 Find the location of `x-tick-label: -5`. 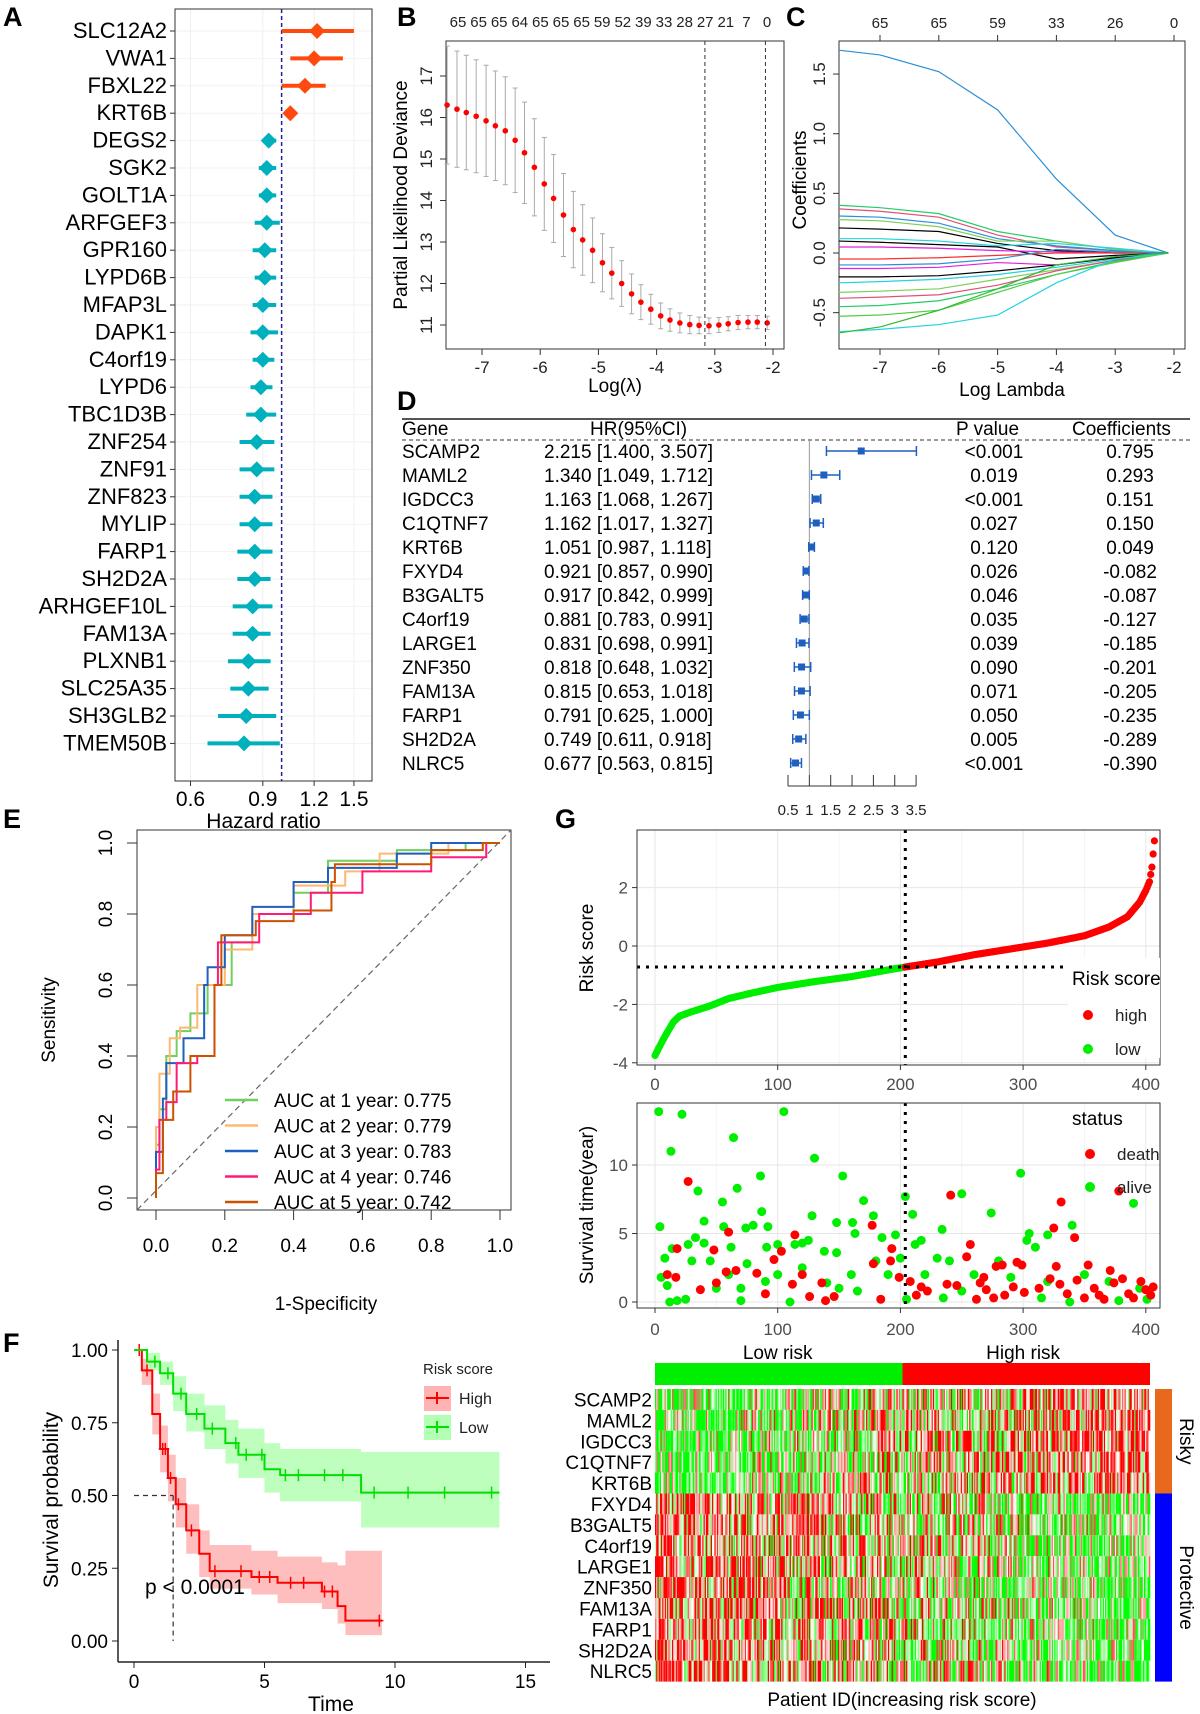

x-tick-label: -5 is located at coordinates (997, 367).